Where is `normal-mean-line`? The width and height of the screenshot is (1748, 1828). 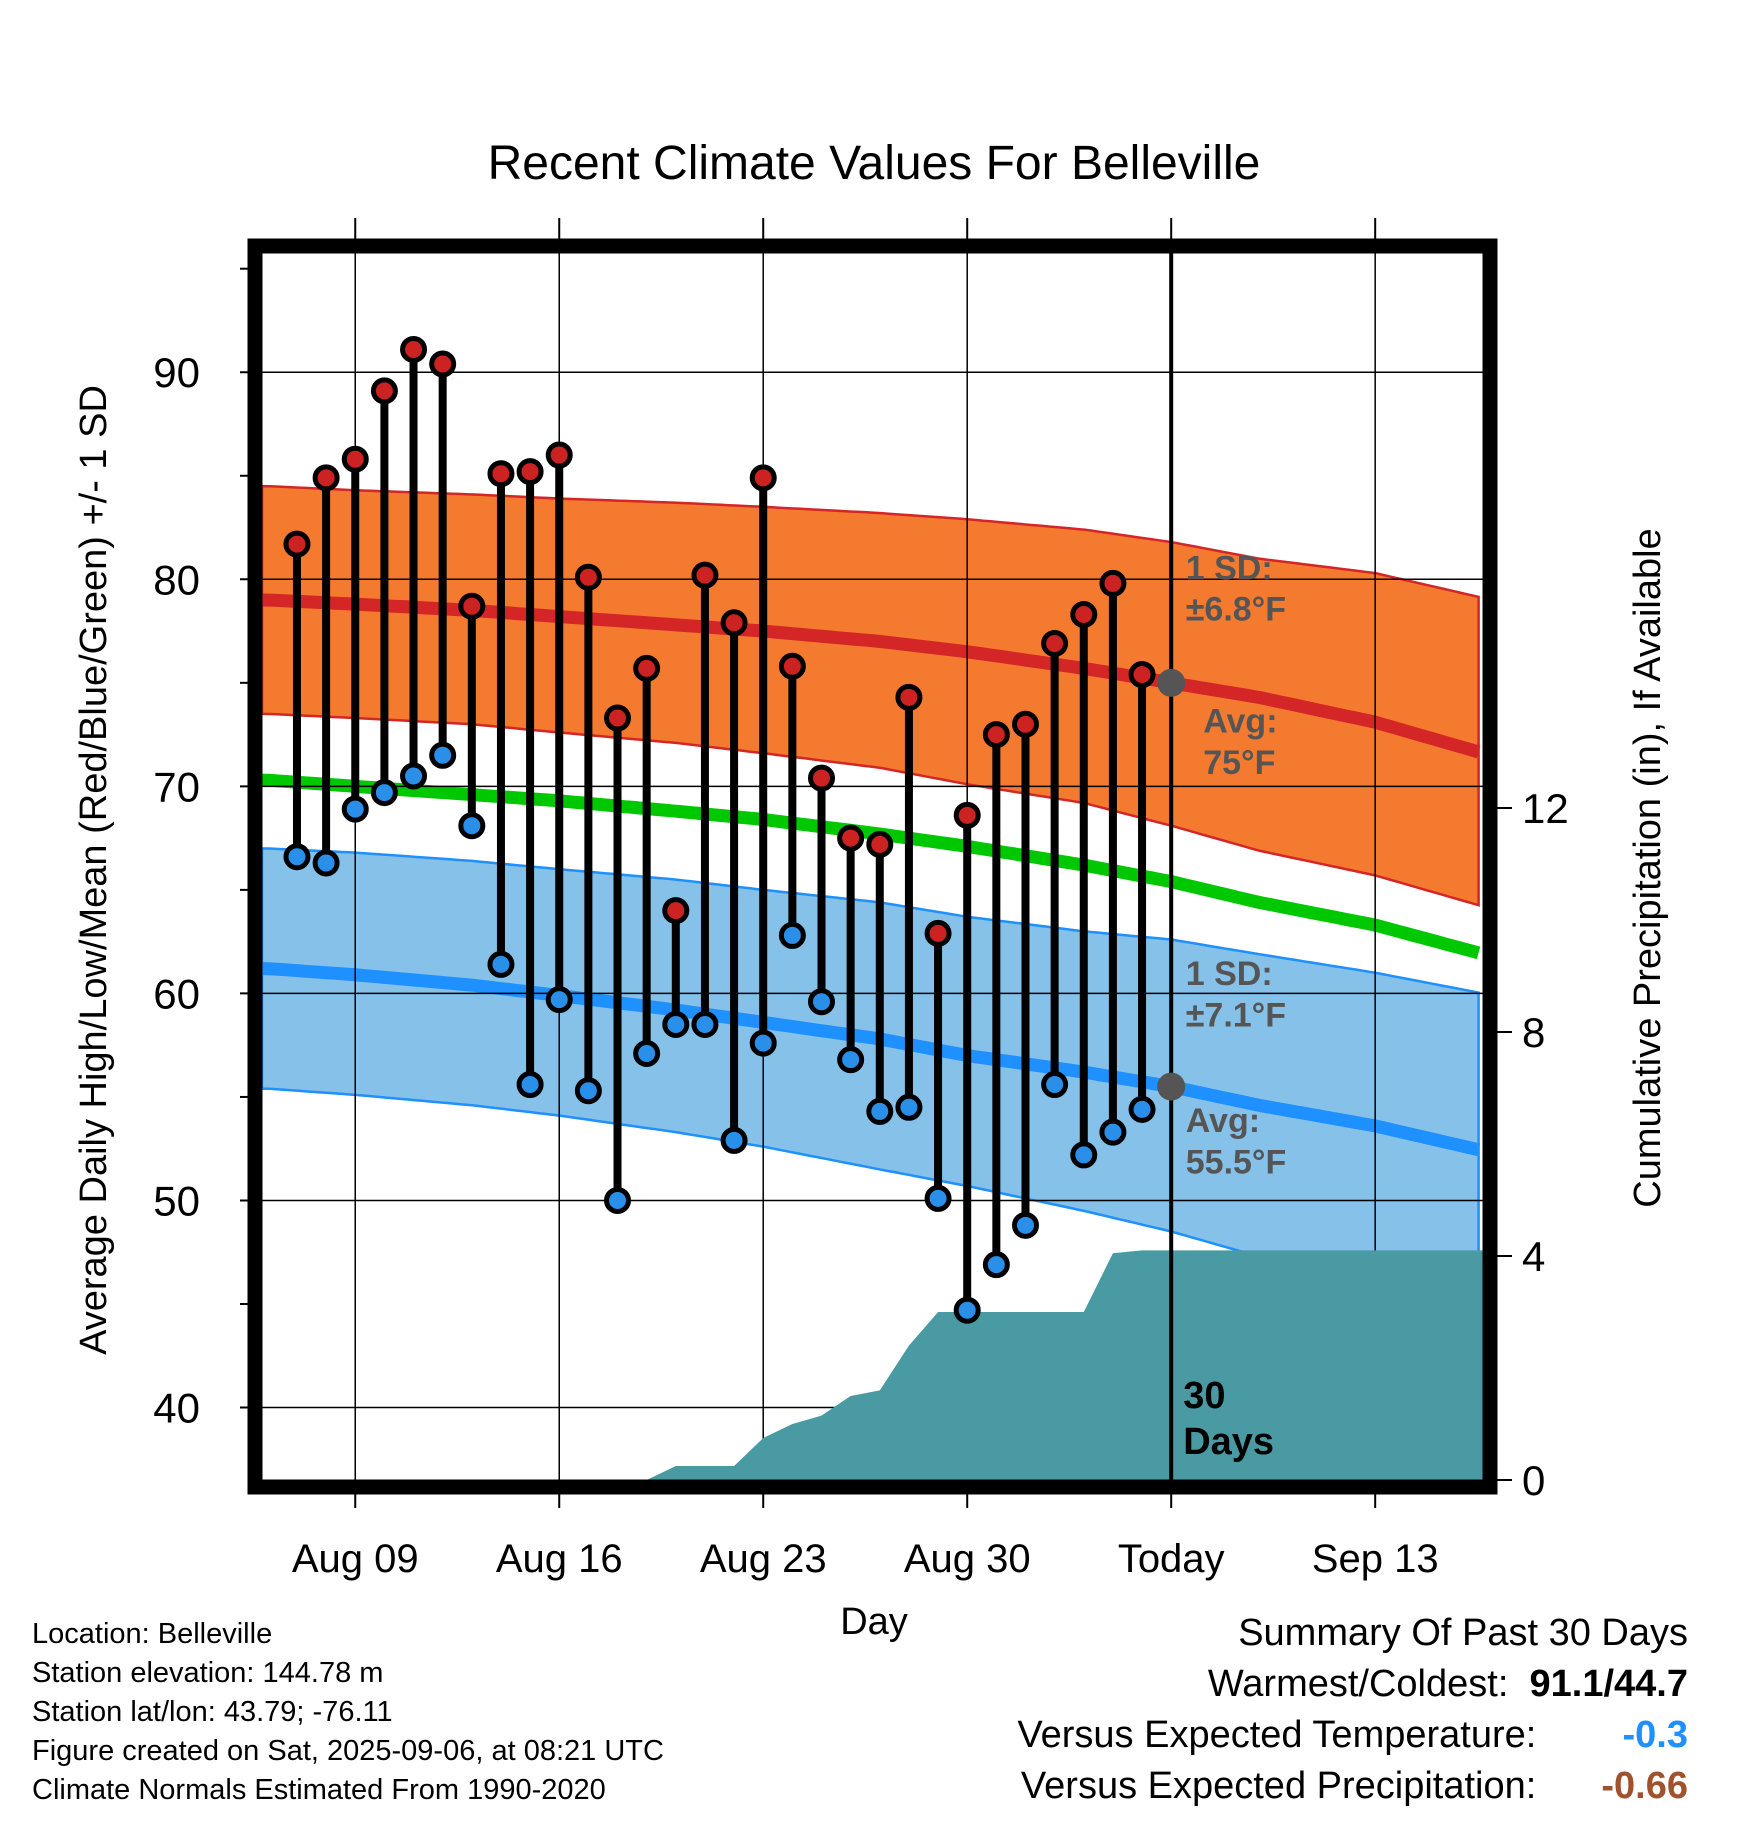
normal-mean-line is located at coordinates (871, 866).